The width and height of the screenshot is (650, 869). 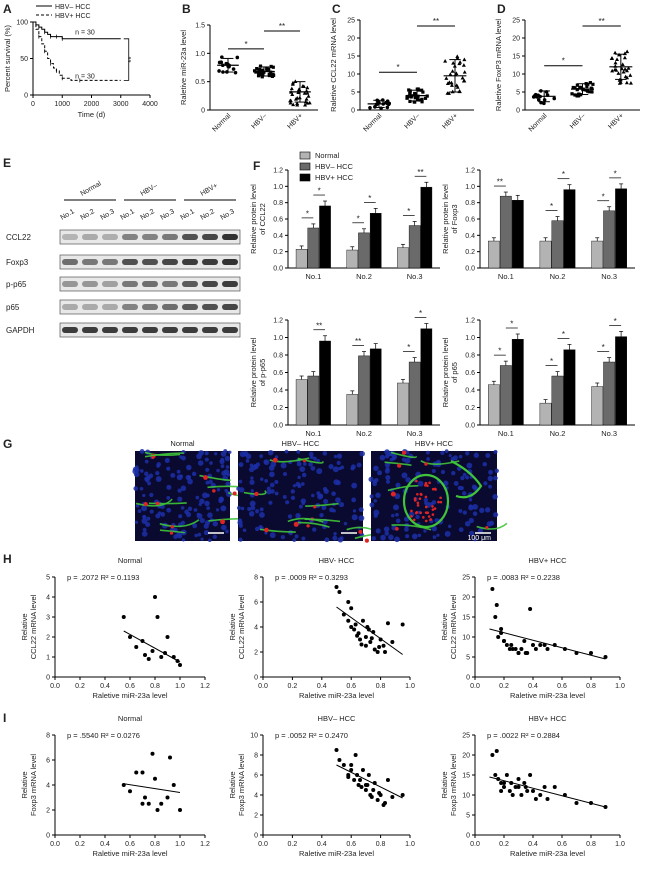 I want to click on x-tick-label: 0.2, so click(x=504, y=686).